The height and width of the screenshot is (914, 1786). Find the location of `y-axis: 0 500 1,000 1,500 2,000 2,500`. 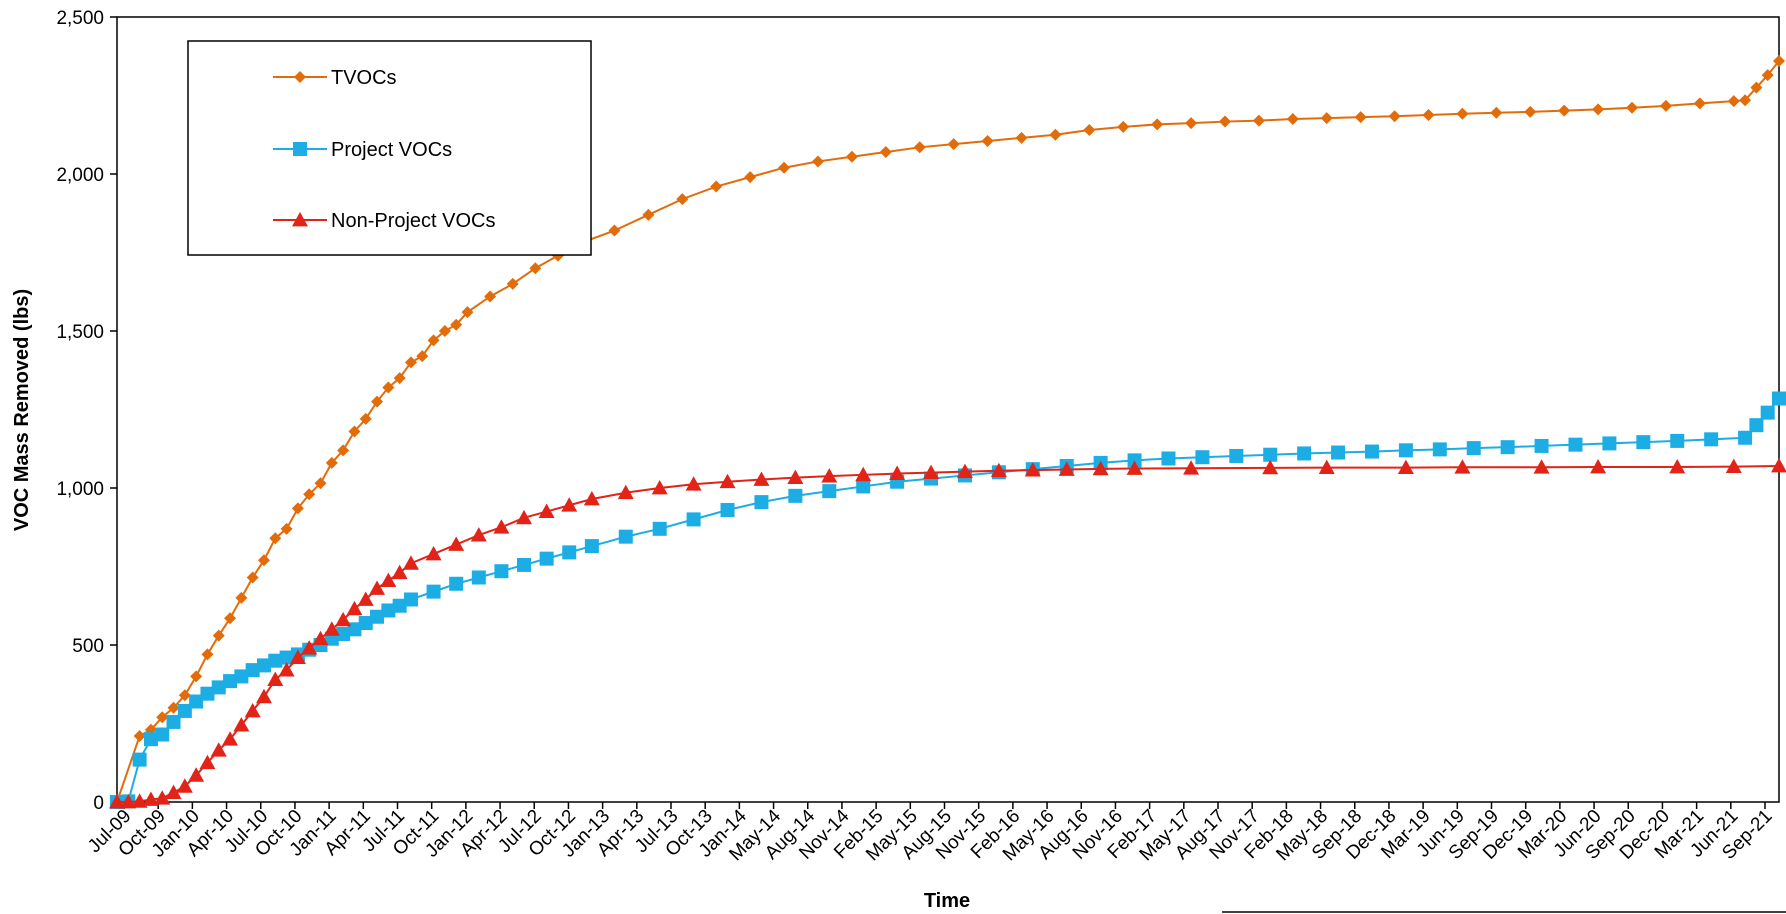

y-axis: 0 500 1,000 1,500 2,000 2,500 is located at coordinates (86, 411).